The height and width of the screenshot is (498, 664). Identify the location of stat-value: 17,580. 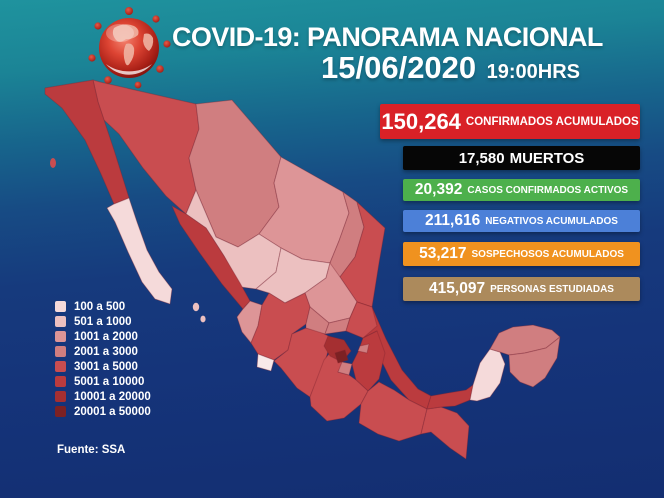
(481, 158).